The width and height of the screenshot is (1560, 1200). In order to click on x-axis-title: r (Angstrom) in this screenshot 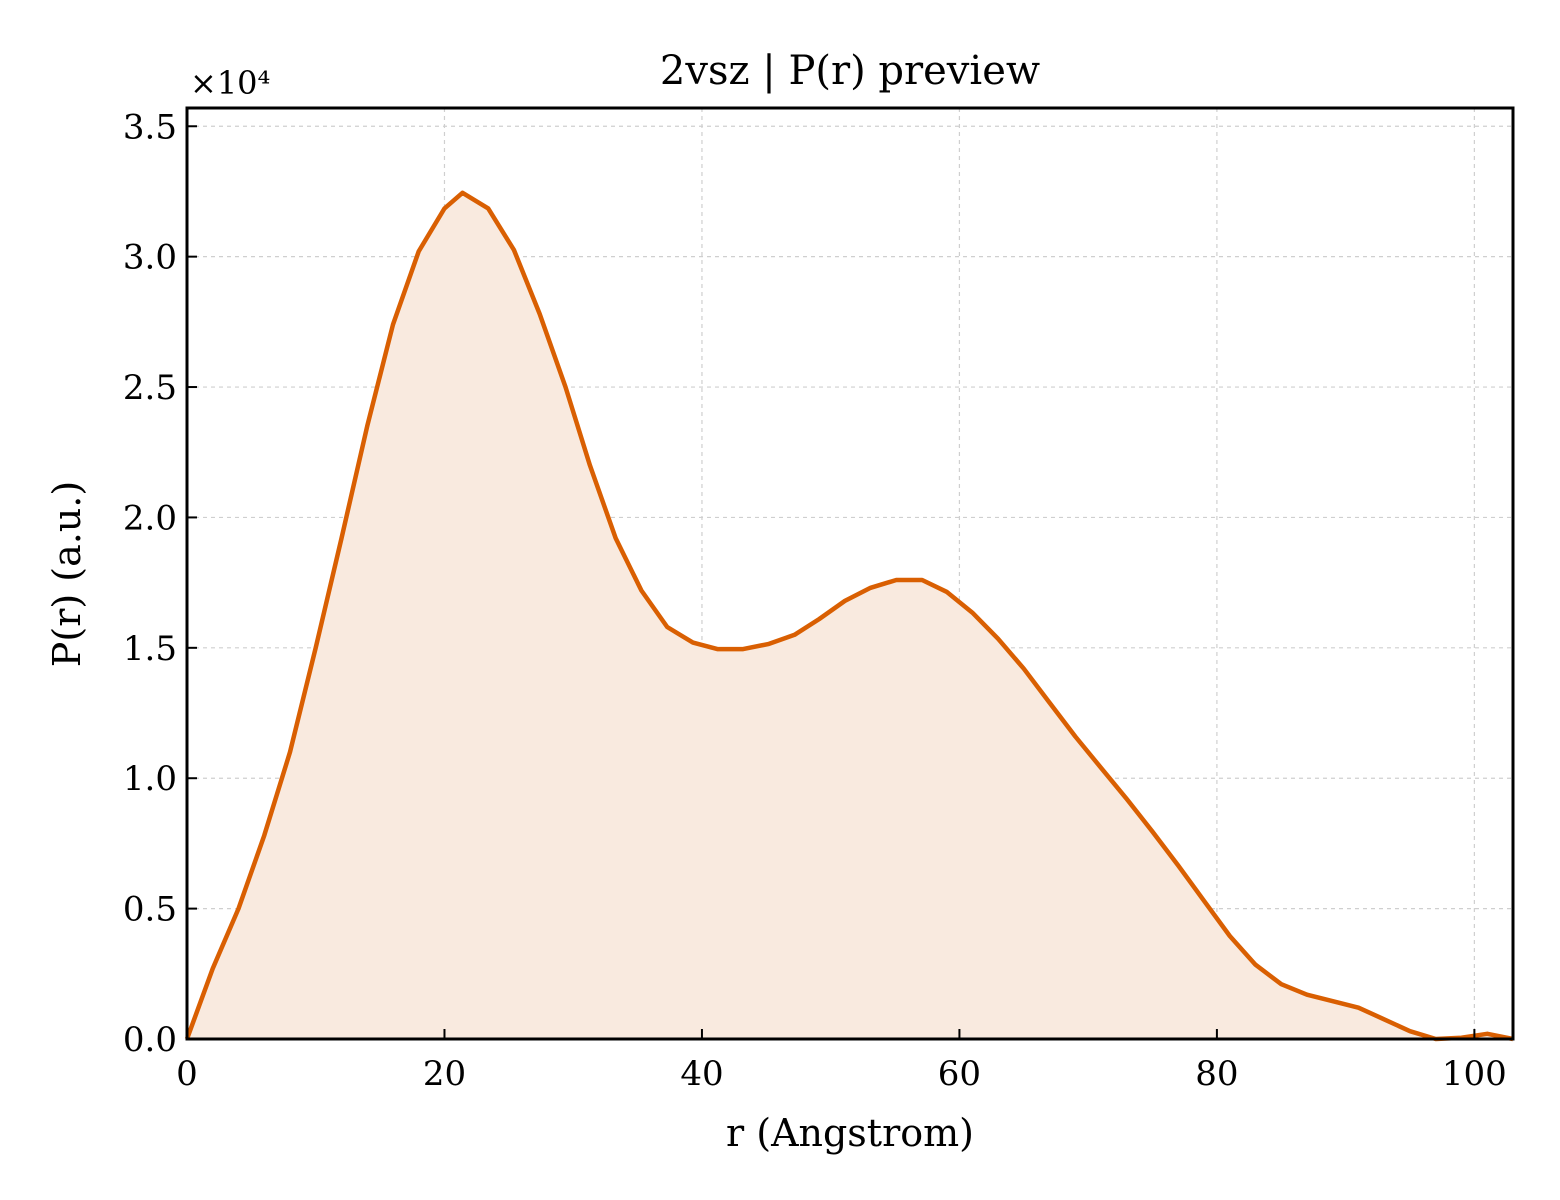, I will do `click(850, 1133)`.